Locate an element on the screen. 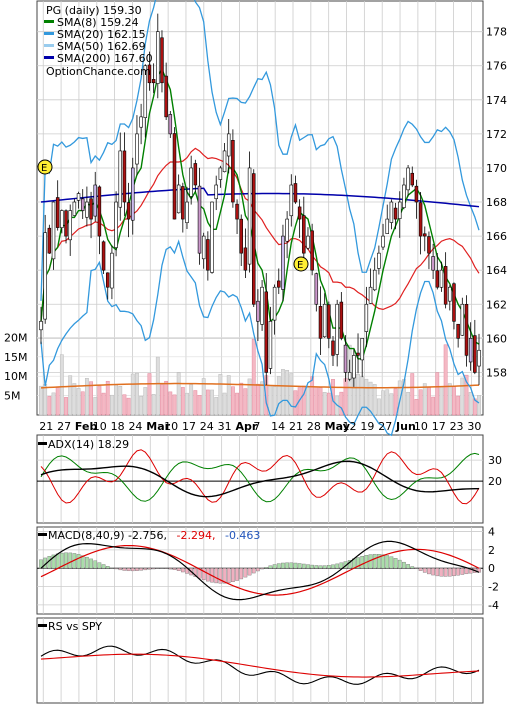 The height and width of the screenshot is (706, 526). x-tick-label: 28 is located at coordinates (314, 426).